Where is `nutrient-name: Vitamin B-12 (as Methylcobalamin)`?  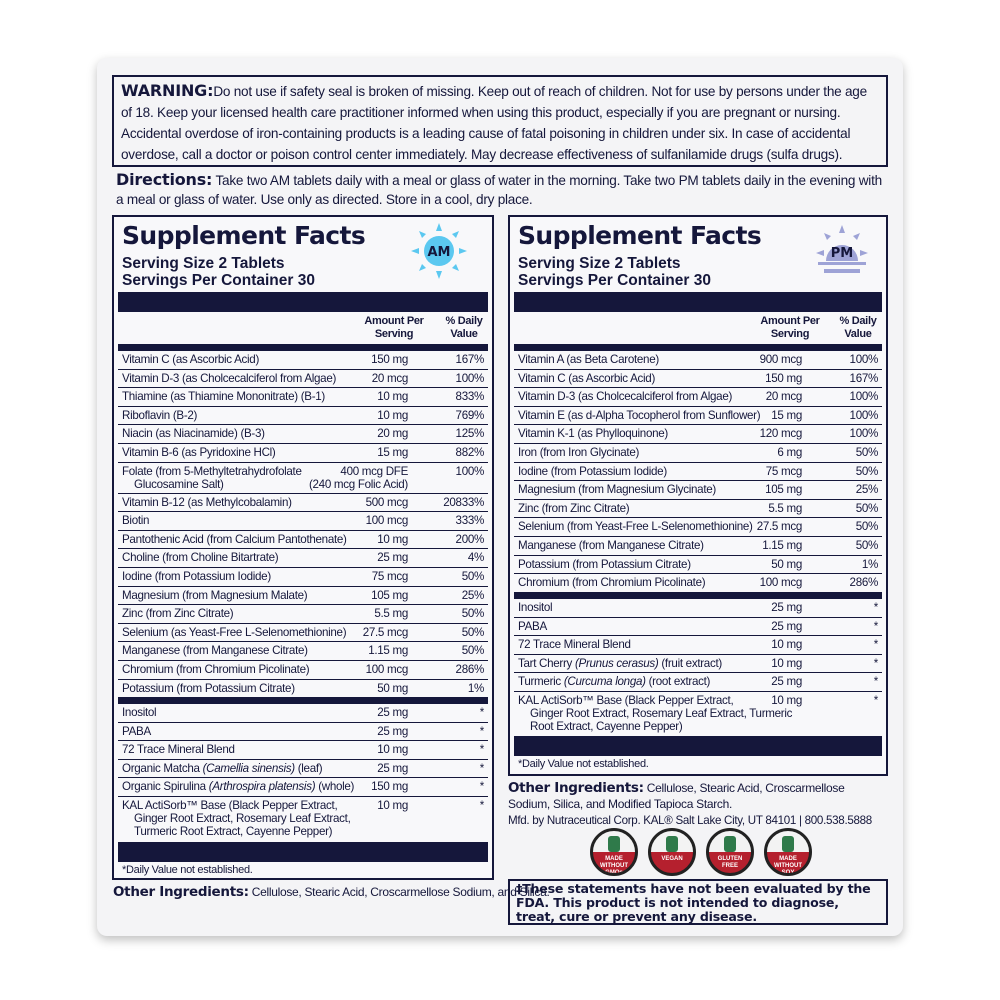 nutrient-name: Vitamin B-12 (as Methylcobalamin) is located at coordinates (207, 502).